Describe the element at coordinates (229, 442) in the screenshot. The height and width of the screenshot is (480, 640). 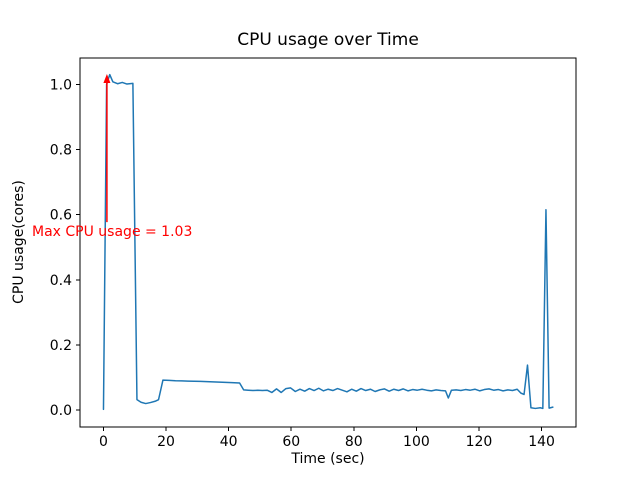
I see `x-tick-label: 40` at that location.